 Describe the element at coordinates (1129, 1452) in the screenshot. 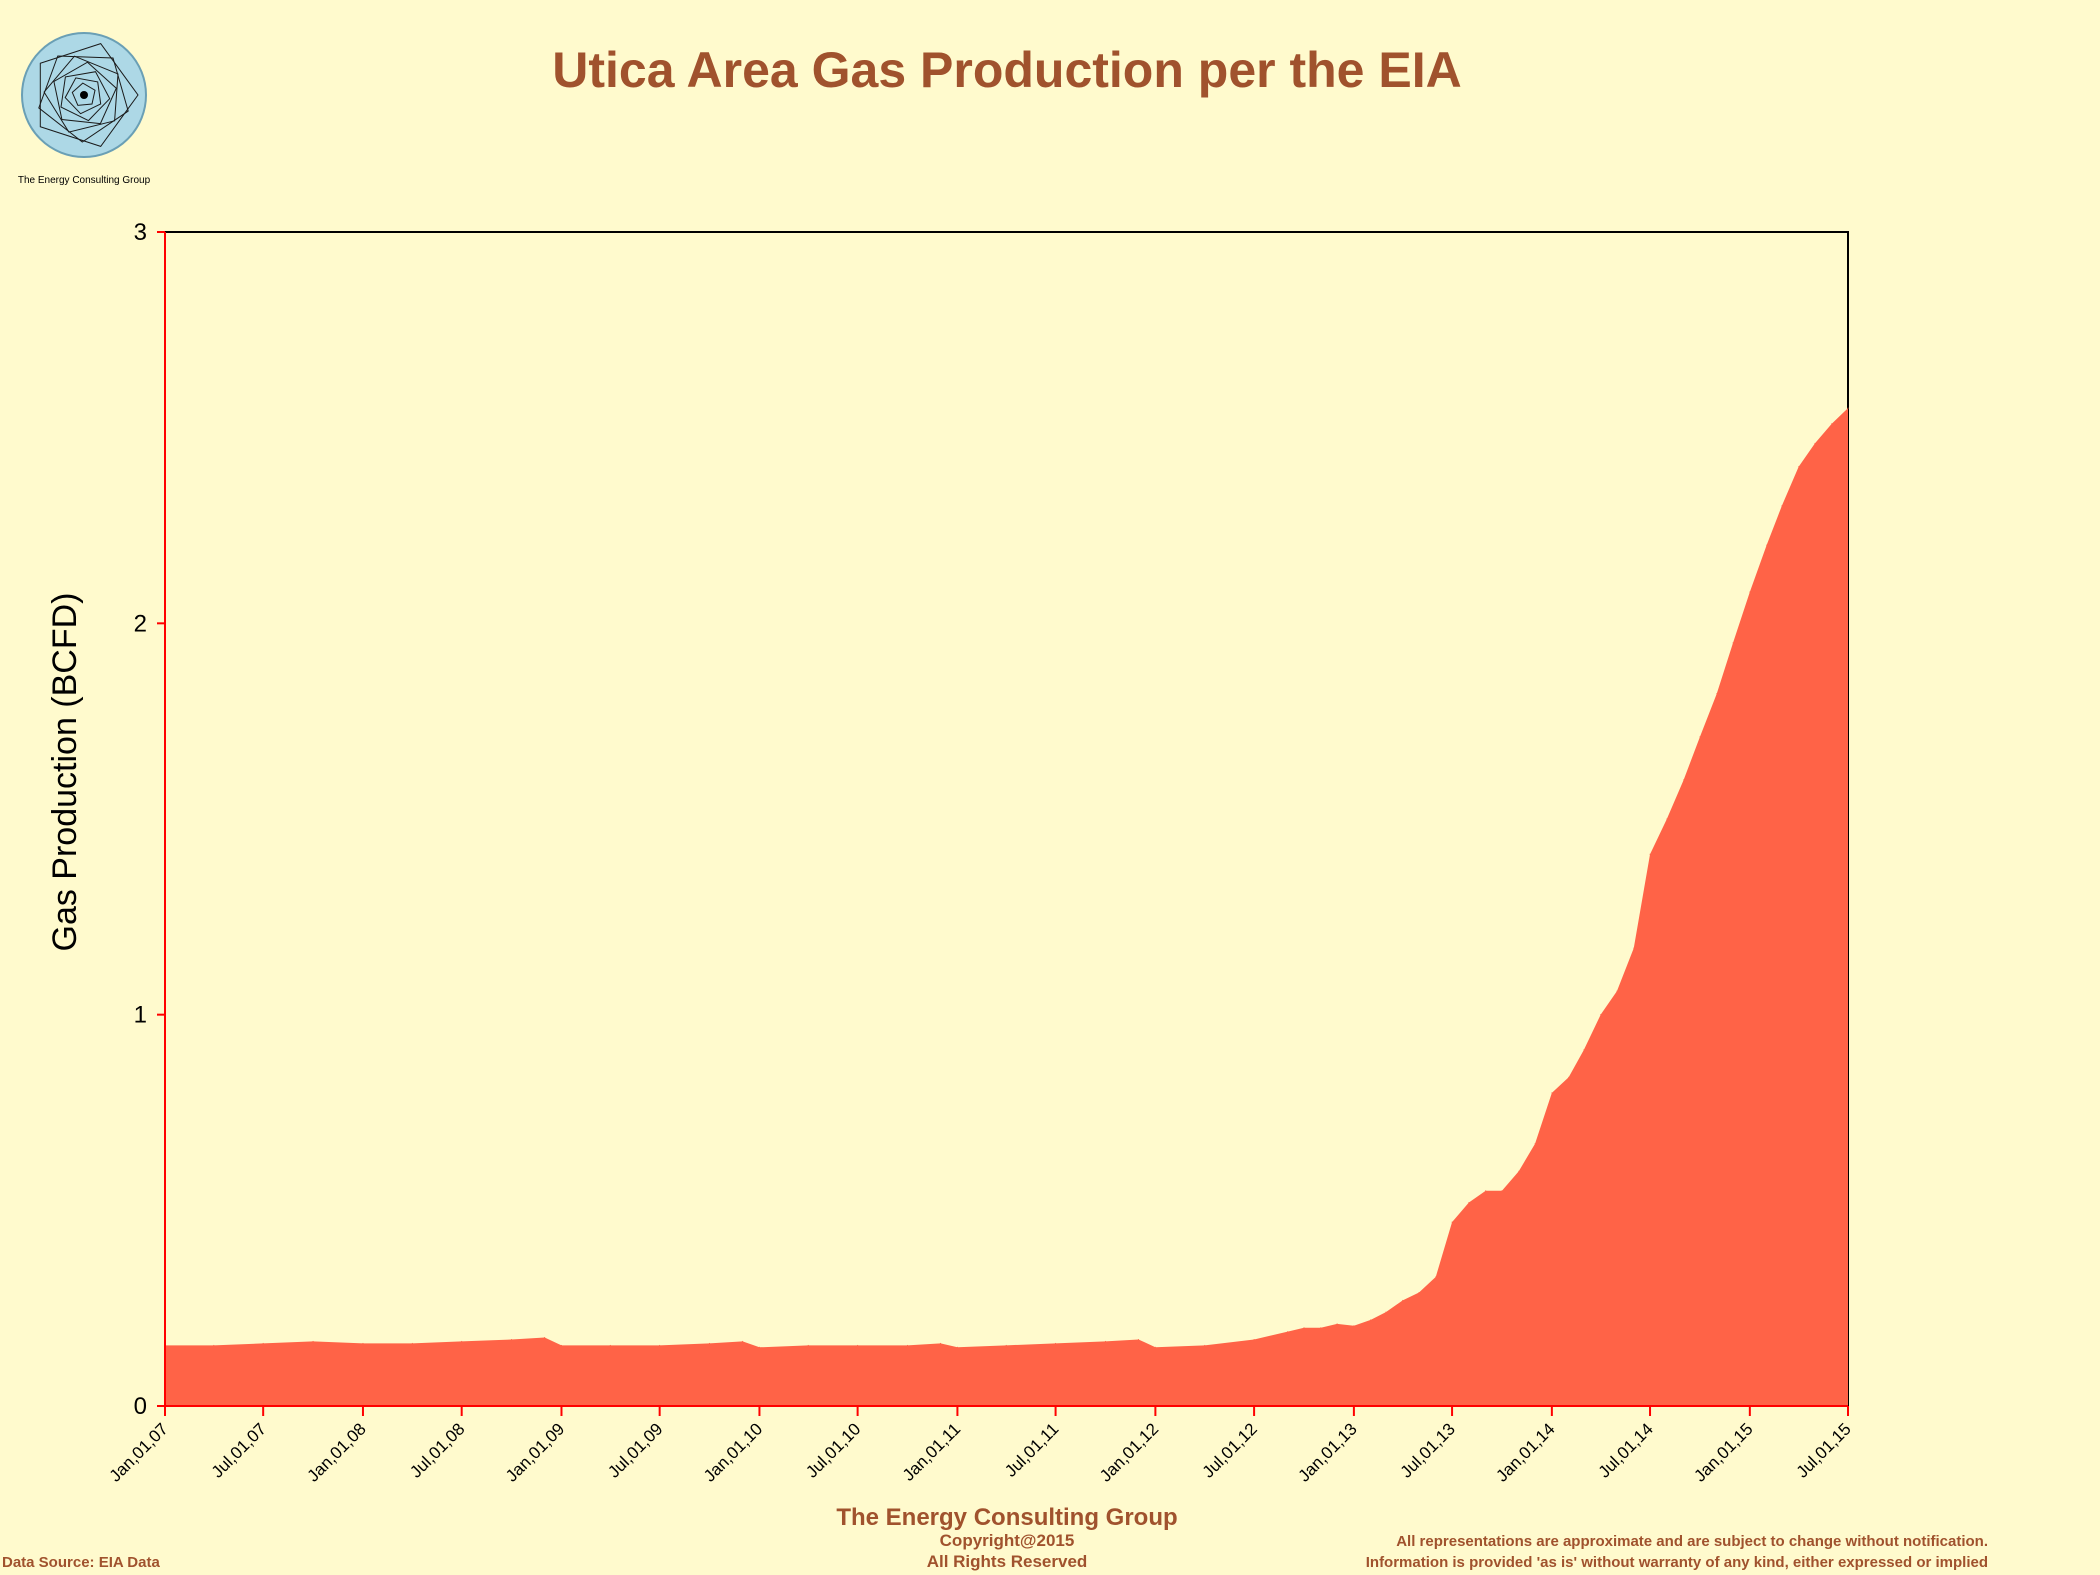

I see `x-tick-label: Jan,01,12` at that location.